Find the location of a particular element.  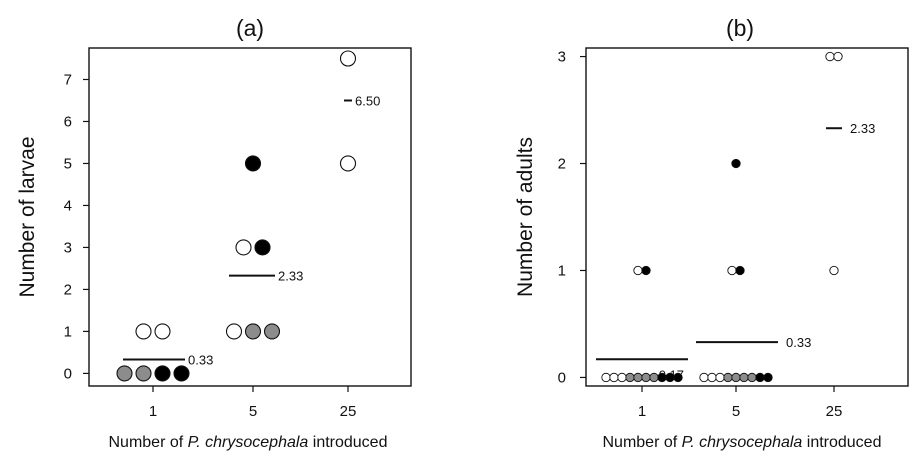

y-tick-label: 4 is located at coordinates (68, 205).